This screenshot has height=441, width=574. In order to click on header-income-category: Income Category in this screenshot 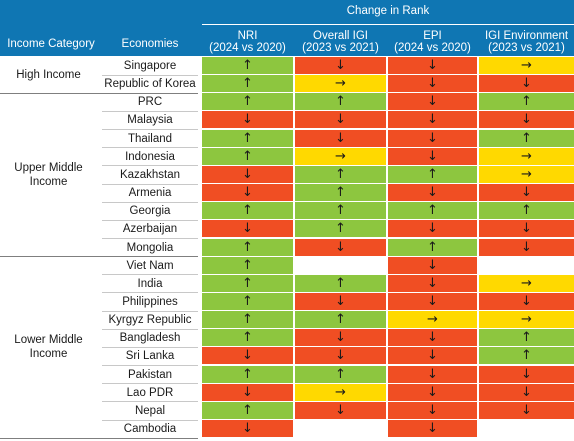, I will do `click(51, 44)`.